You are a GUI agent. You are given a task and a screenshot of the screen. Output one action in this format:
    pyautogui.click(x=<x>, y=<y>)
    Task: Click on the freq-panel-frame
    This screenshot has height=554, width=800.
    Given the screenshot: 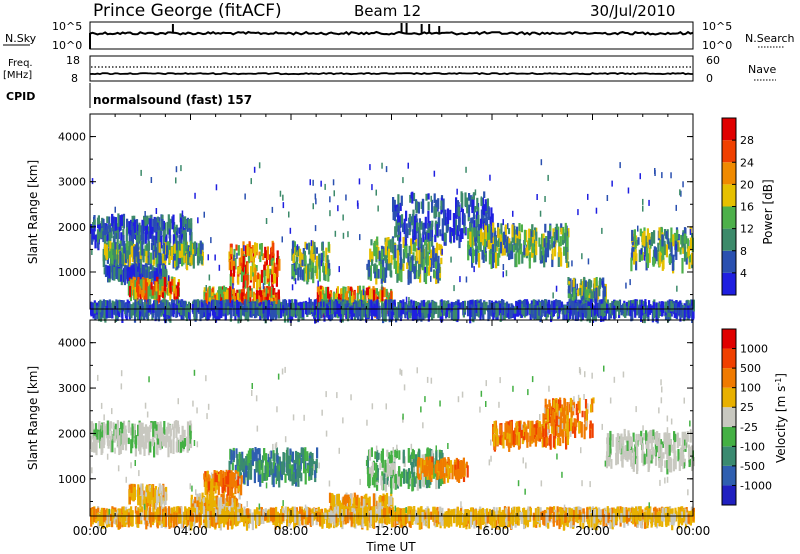 What is the action you would take?
    pyautogui.click(x=391, y=68)
    